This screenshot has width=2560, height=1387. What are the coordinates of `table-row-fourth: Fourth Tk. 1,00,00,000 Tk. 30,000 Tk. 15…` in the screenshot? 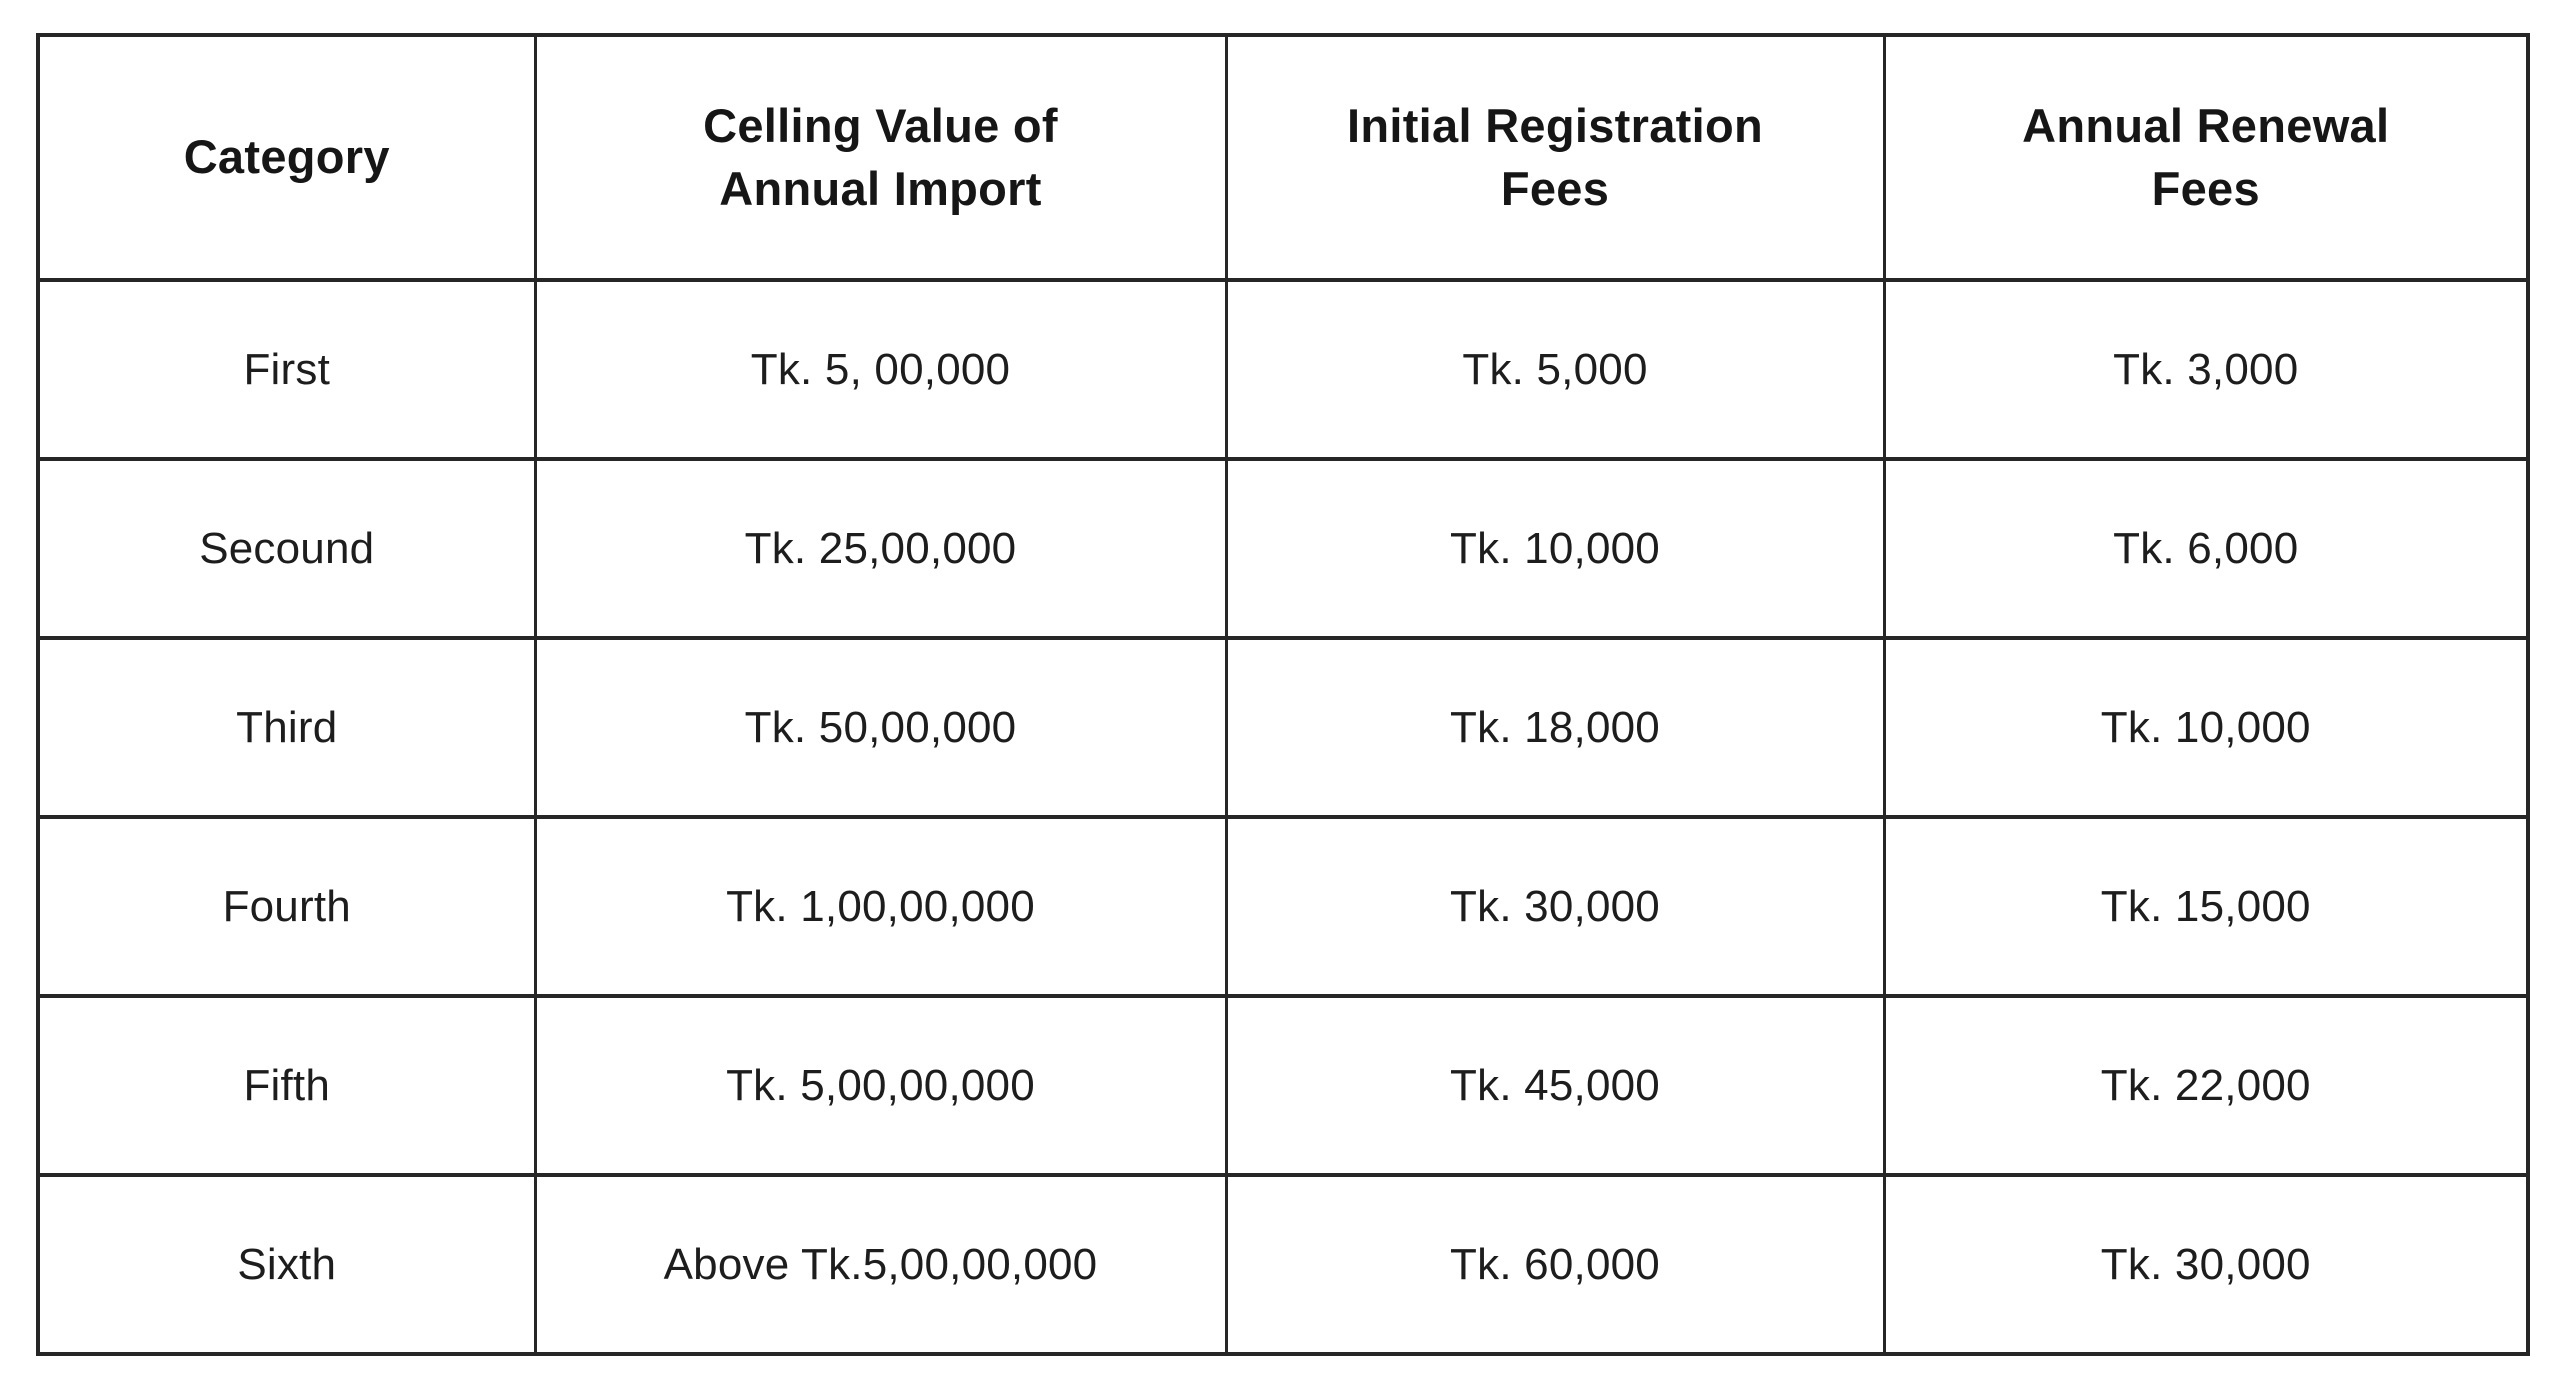 It's located at (1283, 906).